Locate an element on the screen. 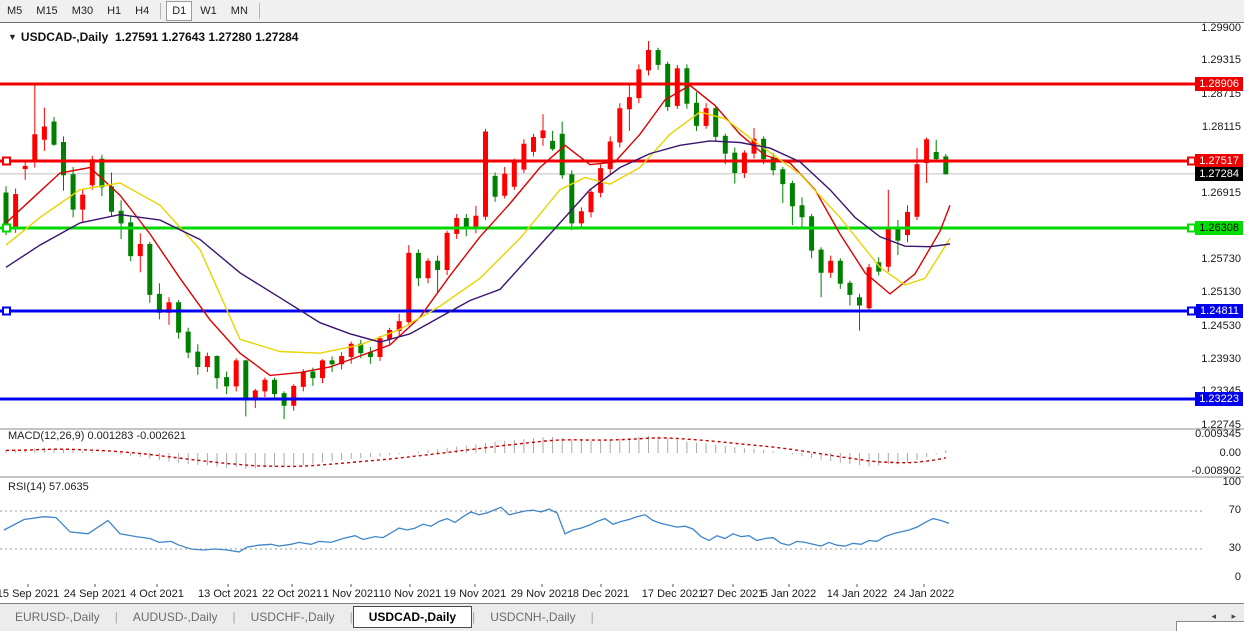 The image size is (1244, 631). timeframe-button-h1: H1 is located at coordinates (114, 11).